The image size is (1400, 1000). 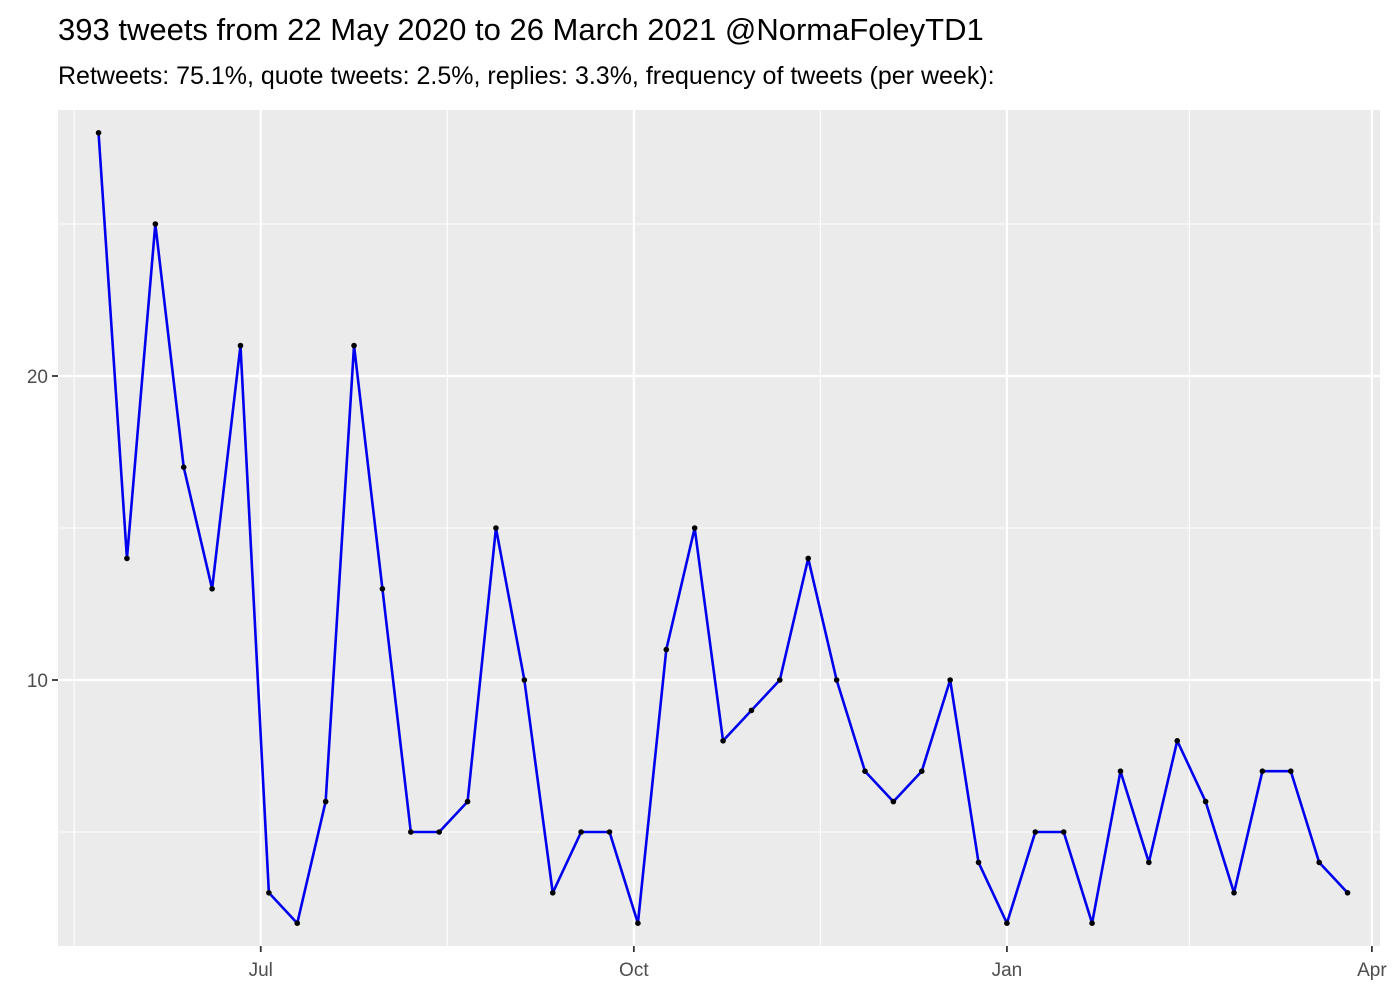 I want to click on x-tick-label: Jul, so click(x=261, y=970).